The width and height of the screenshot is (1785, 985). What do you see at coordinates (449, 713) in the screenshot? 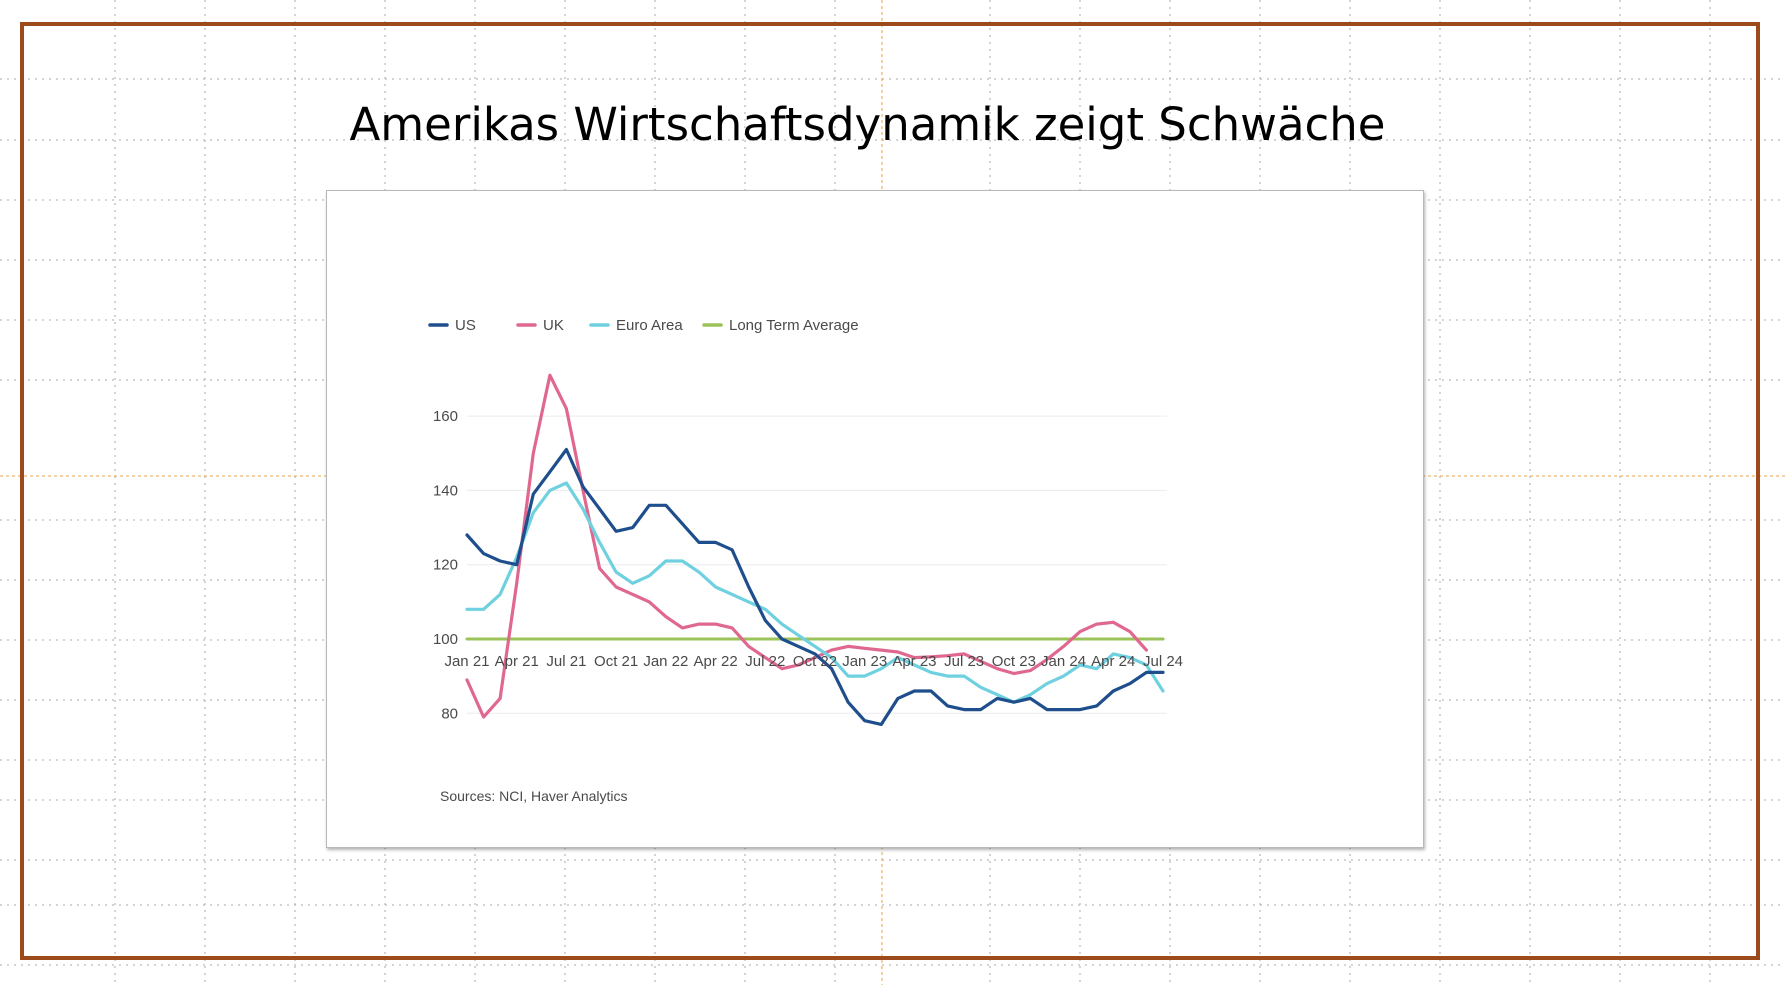
I see `y-tick-label: 80` at bounding box center [449, 713].